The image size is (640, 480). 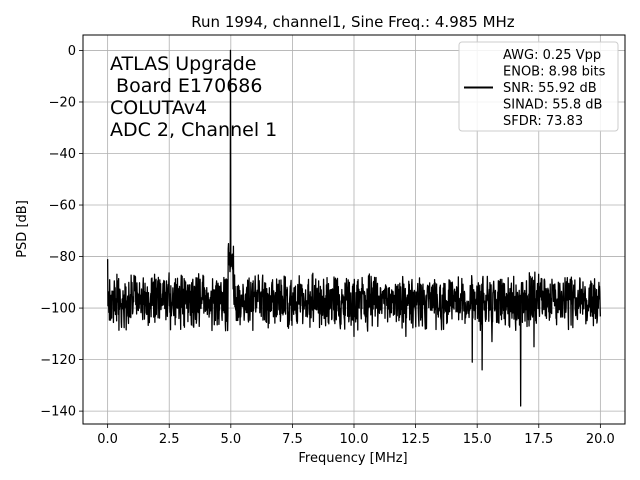 What do you see at coordinates (72, 51) in the screenshot?
I see `y-tick-label: 0` at bounding box center [72, 51].